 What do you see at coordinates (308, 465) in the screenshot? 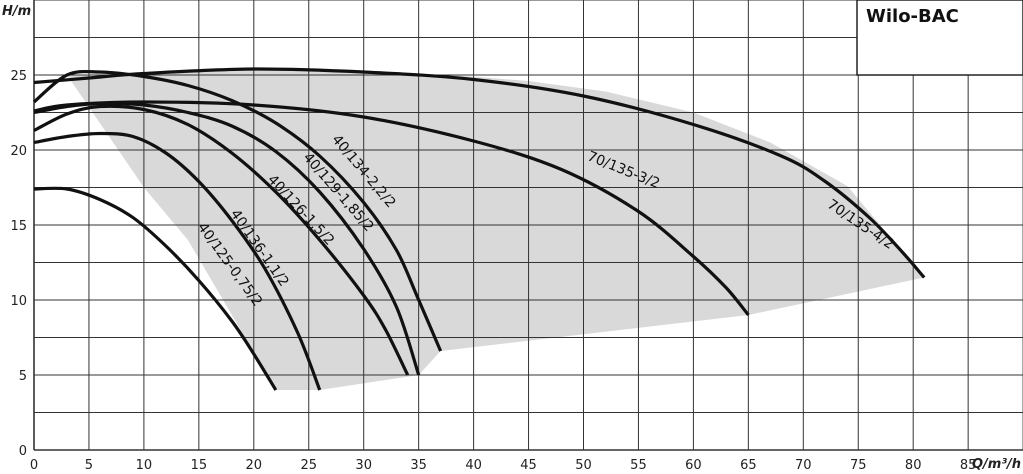
I see `x-tick-label: 25` at bounding box center [308, 465].